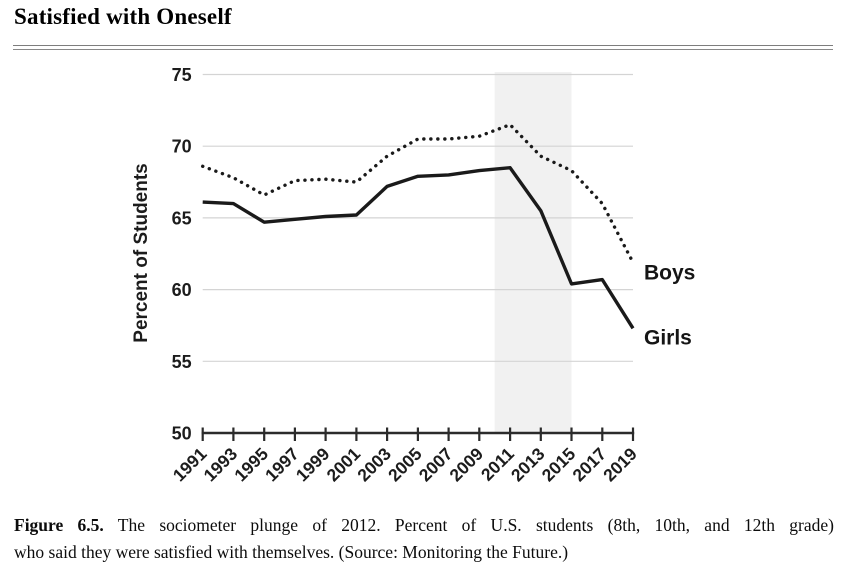 This screenshot has width=847, height=576. Describe the element at coordinates (182, 434) in the screenshot. I see `y-tick-label: 50` at that location.